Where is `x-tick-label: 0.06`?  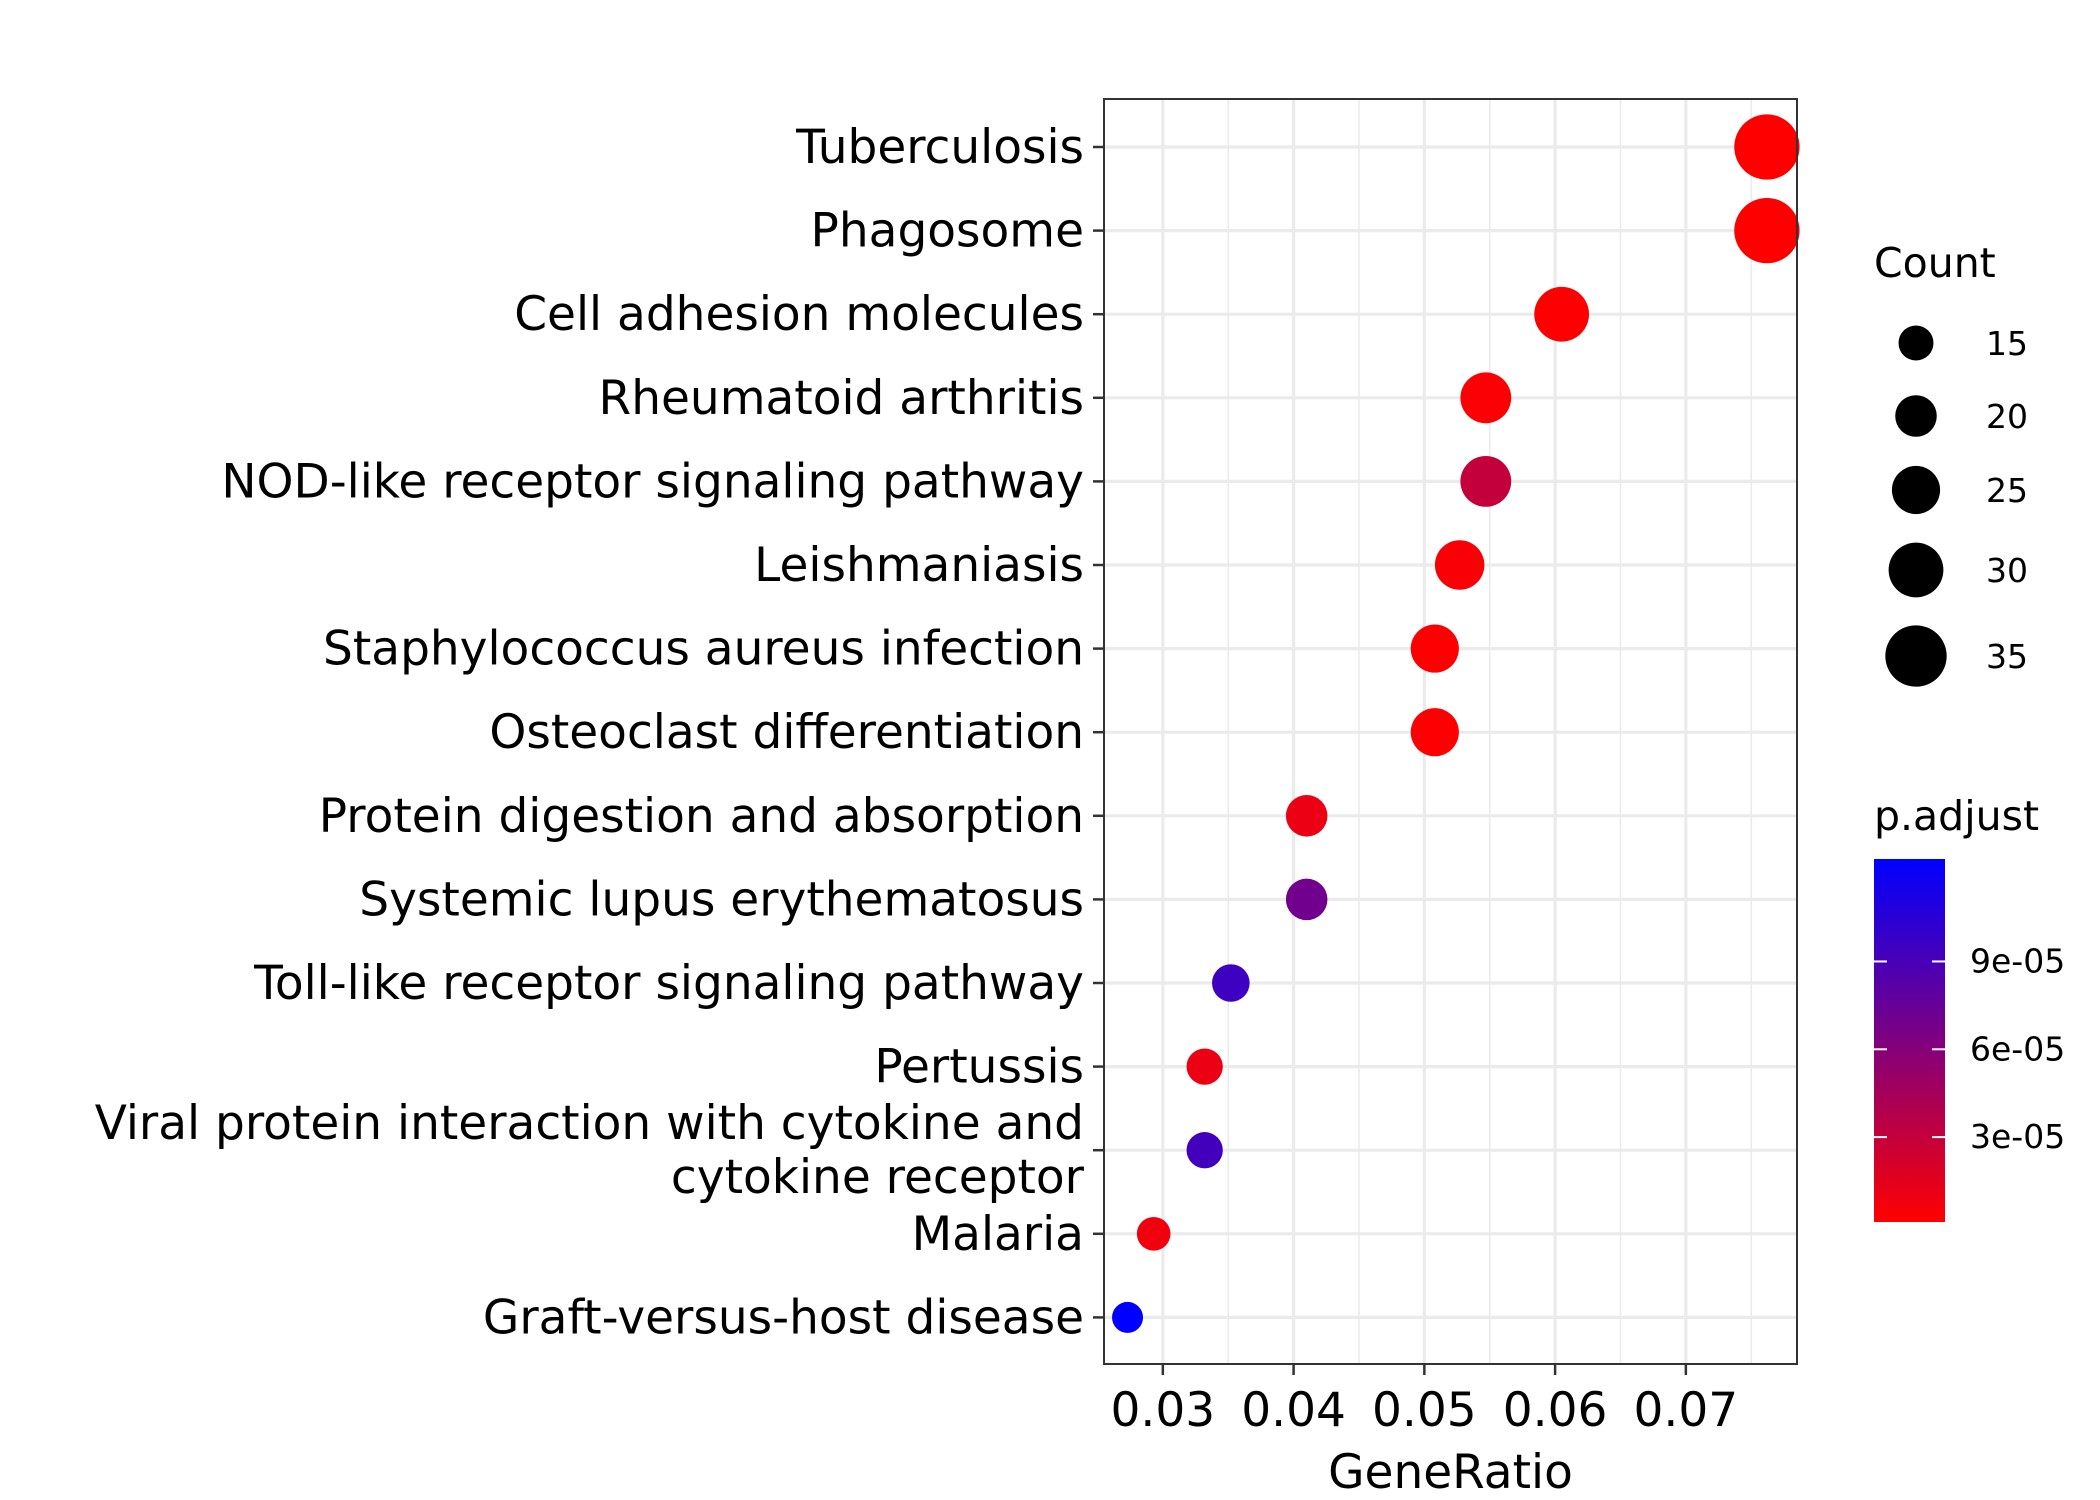 x-tick-label: 0.06 is located at coordinates (1555, 1410).